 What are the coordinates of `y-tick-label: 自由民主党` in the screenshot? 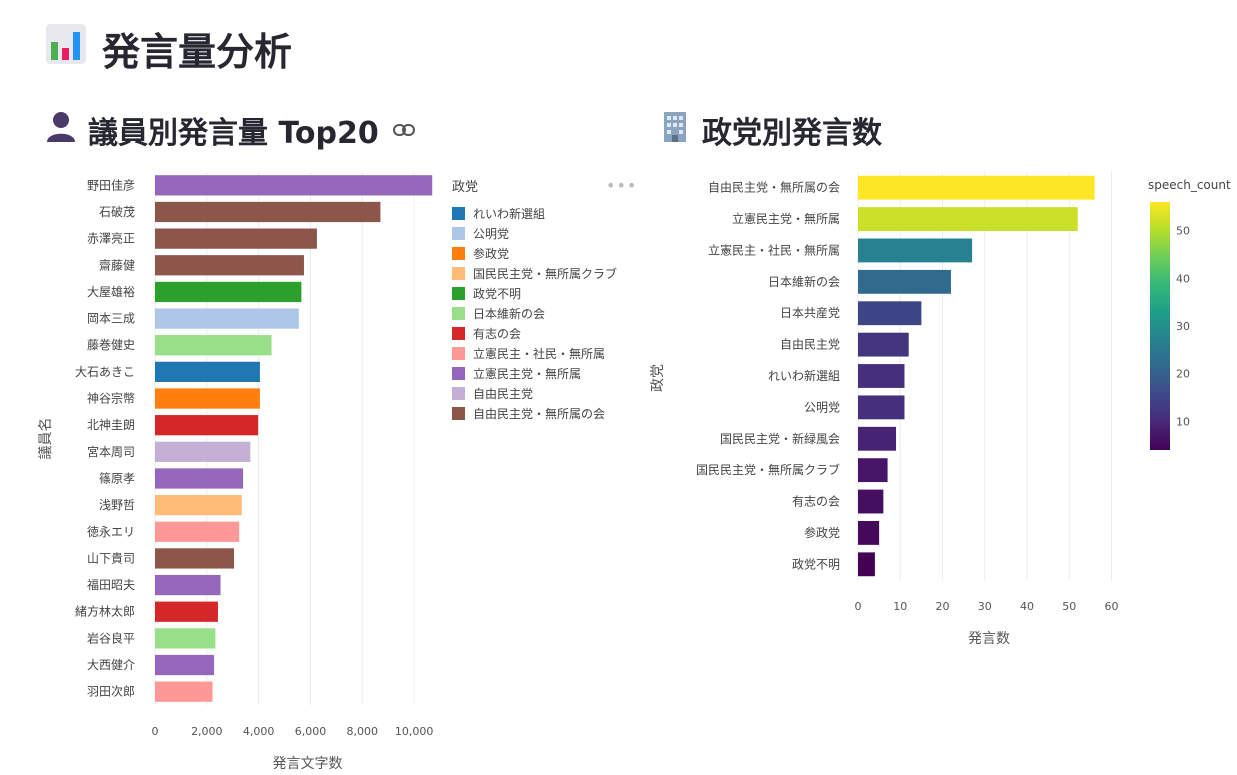 It's located at (810, 344).